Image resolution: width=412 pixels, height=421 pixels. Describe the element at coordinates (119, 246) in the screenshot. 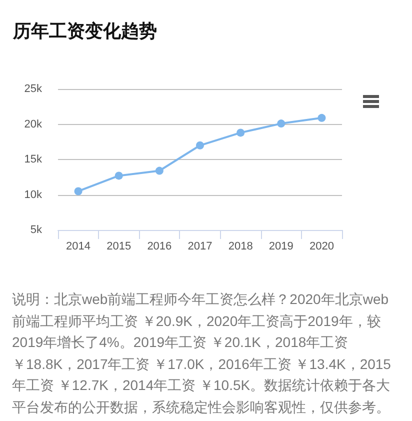

I see `x-tick-label: 2015` at that location.